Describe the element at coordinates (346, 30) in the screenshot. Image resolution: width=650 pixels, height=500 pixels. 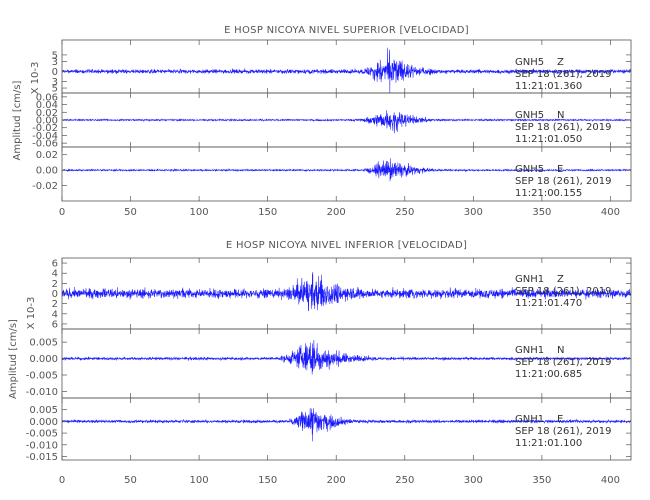
I see `chart-title: E HOSP NICOYA NIVEL SUPERIOR [VELOCIDAD]` at that location.